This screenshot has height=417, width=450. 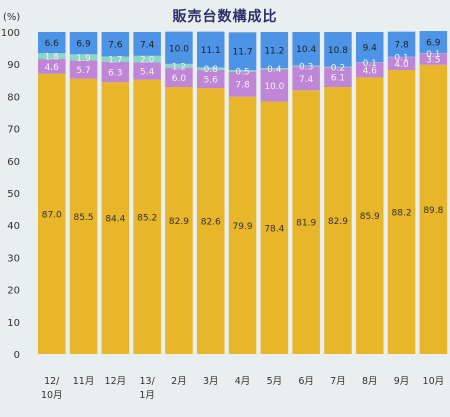 I want to click on data-label: 1.8, so click(x=52, y=58).